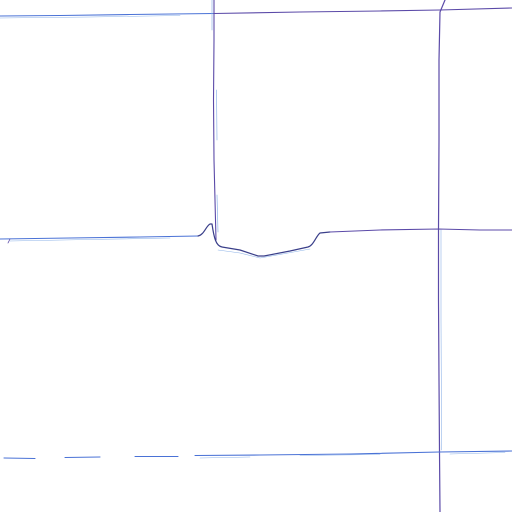  I want to click on middle-horizontal-road, so click(256, 241).